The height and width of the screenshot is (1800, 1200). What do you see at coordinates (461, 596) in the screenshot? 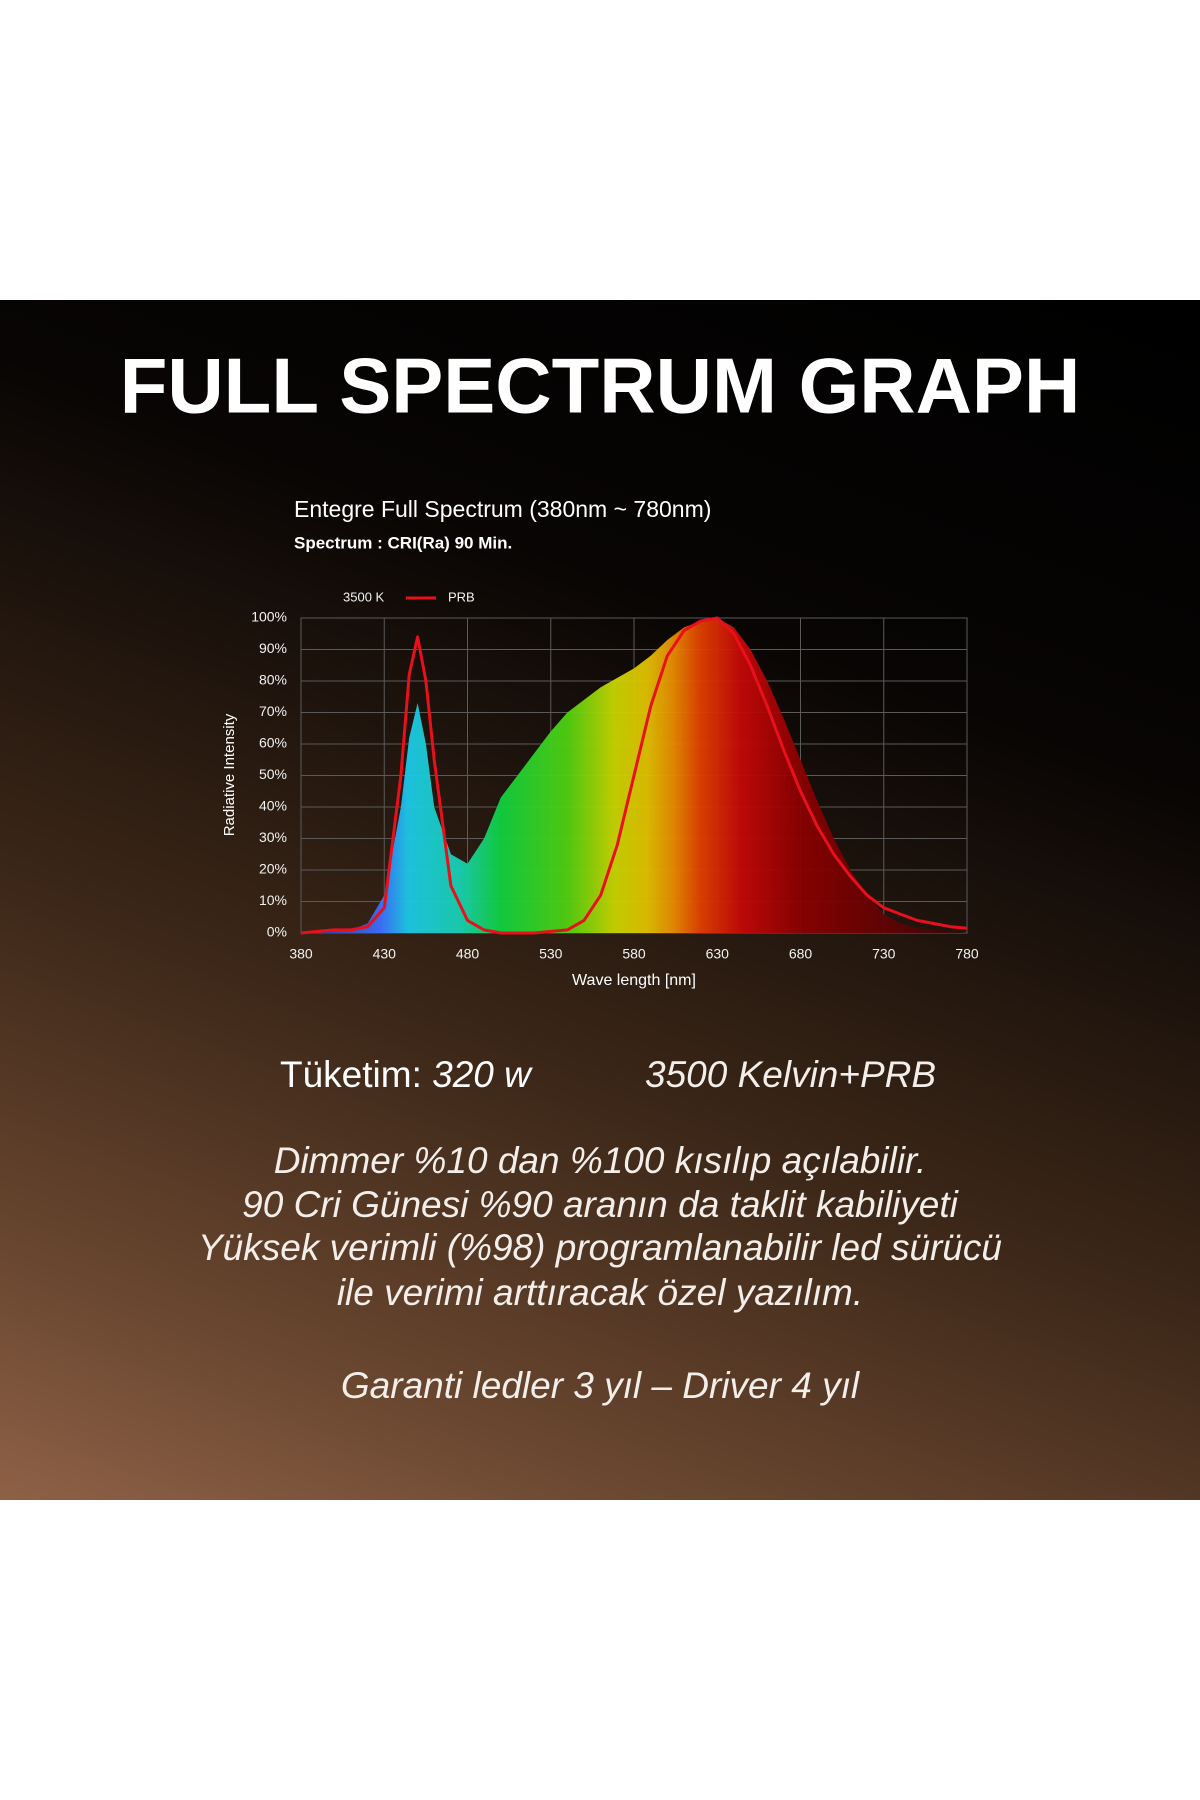
I see `legend-label: PRB` at bounding box center [461, 596].